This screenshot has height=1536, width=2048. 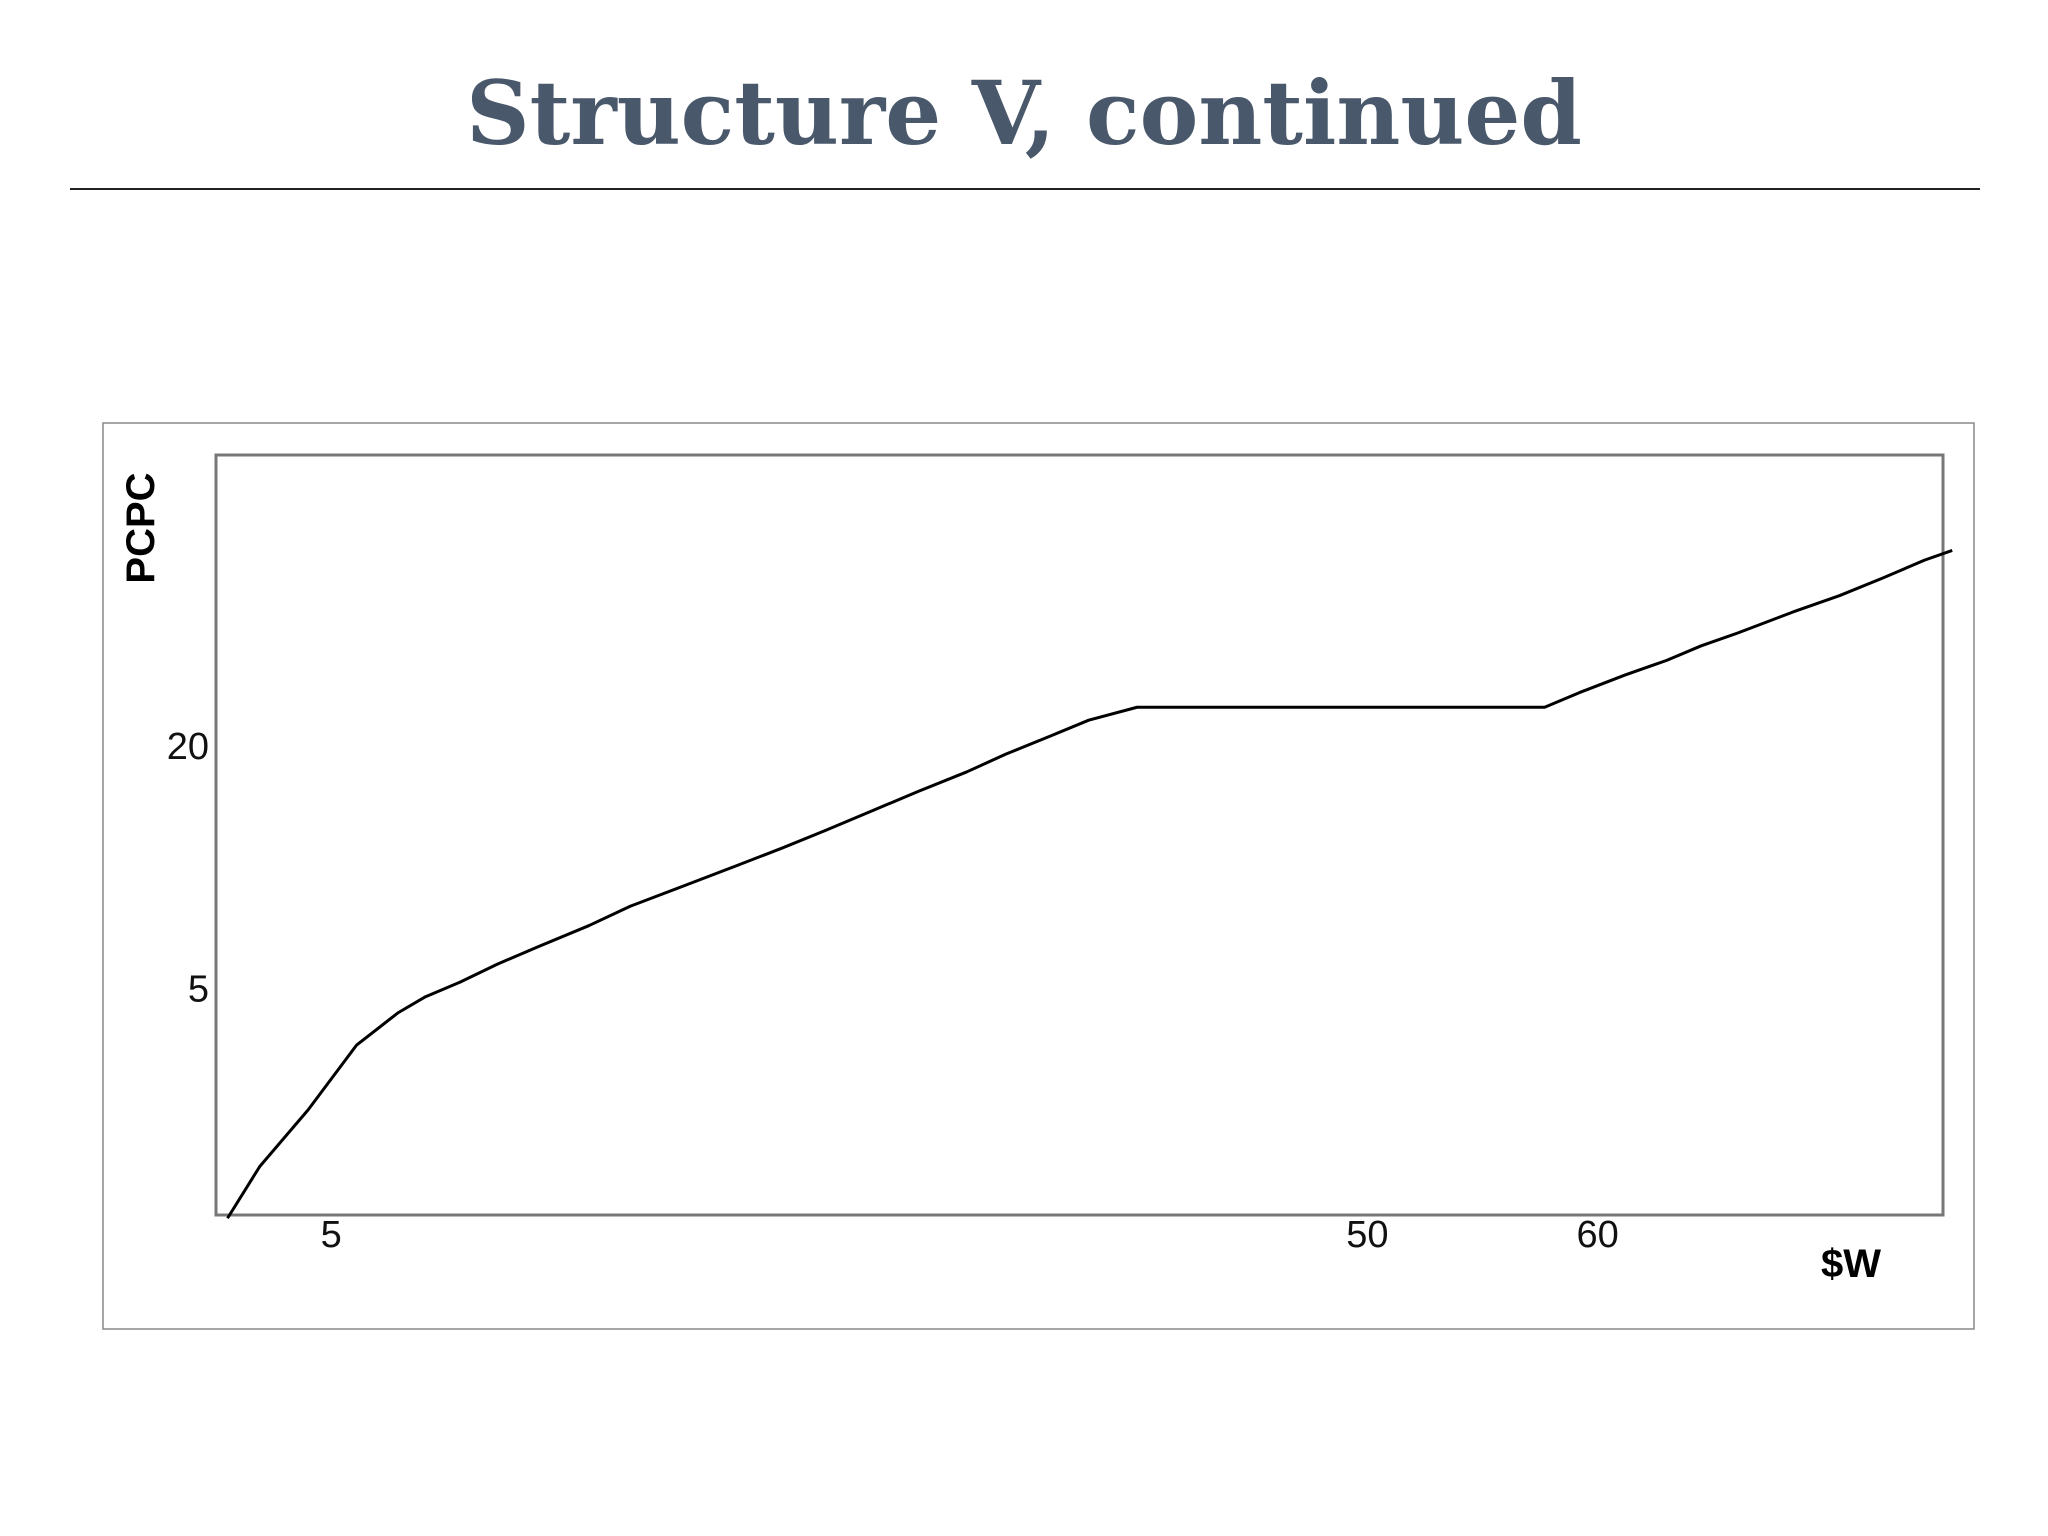 I want to click on x-tick-label: 50, so click(x=1367, y=1235).